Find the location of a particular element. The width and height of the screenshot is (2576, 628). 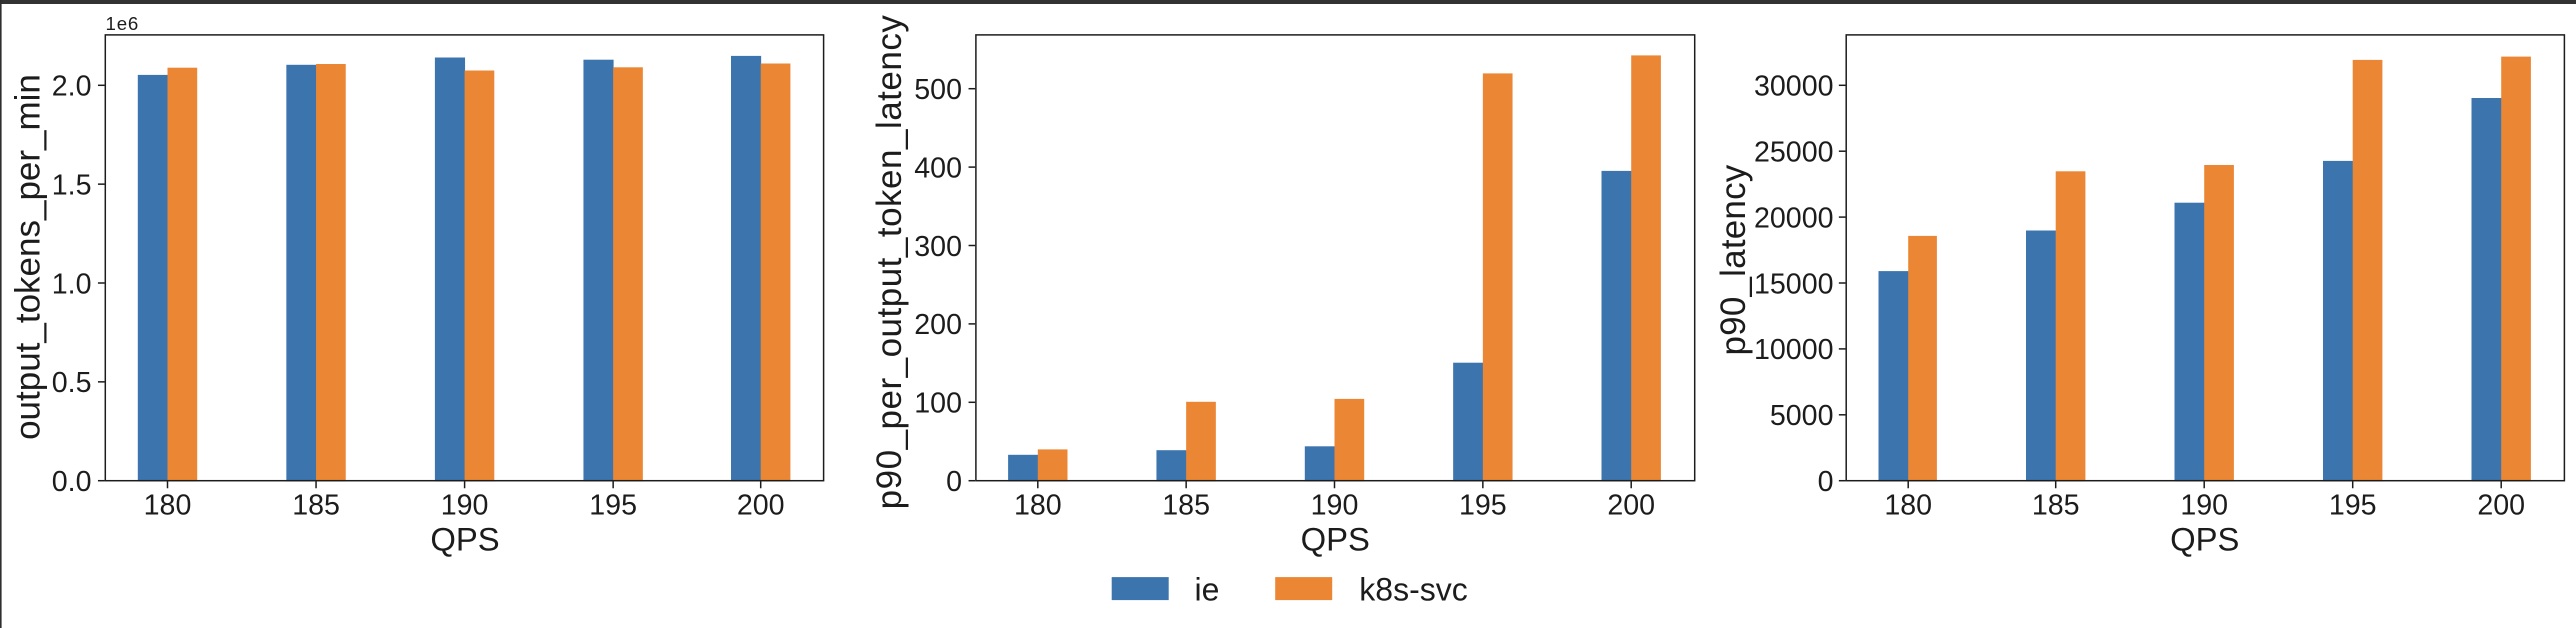

svg-text: 25000 is located at coordinates (1794, 153).